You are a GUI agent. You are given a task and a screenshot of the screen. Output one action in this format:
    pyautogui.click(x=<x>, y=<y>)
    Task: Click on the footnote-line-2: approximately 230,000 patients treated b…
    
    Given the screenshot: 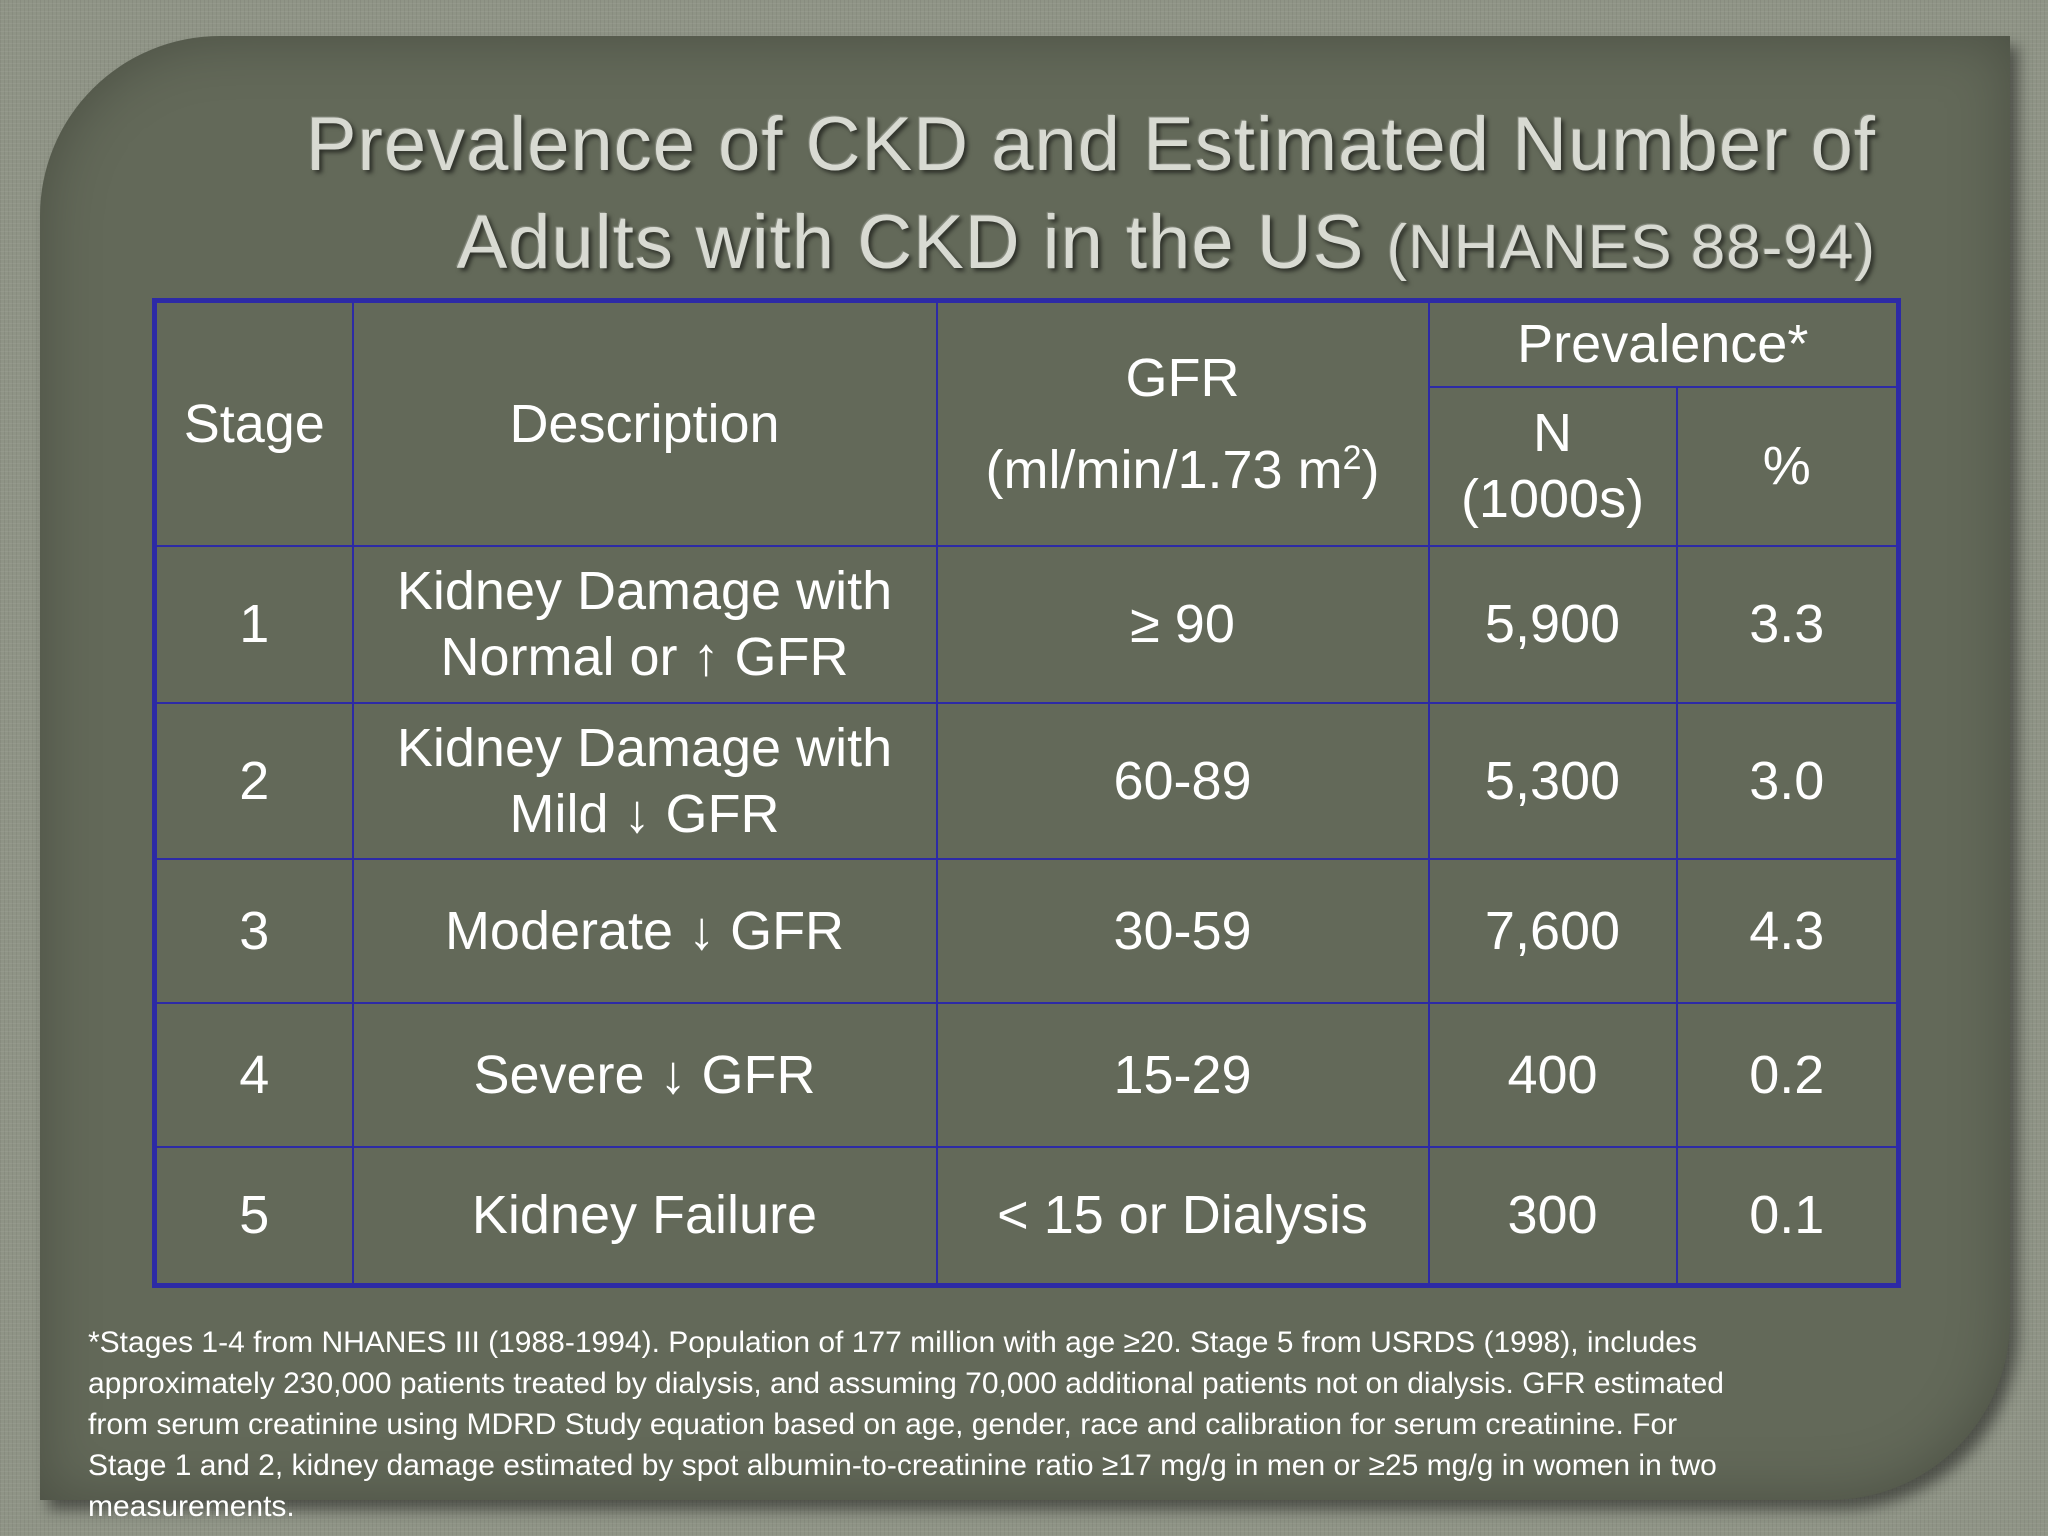 What is the action you would take?
    pyautogui.click(x=906, y=1383)
    